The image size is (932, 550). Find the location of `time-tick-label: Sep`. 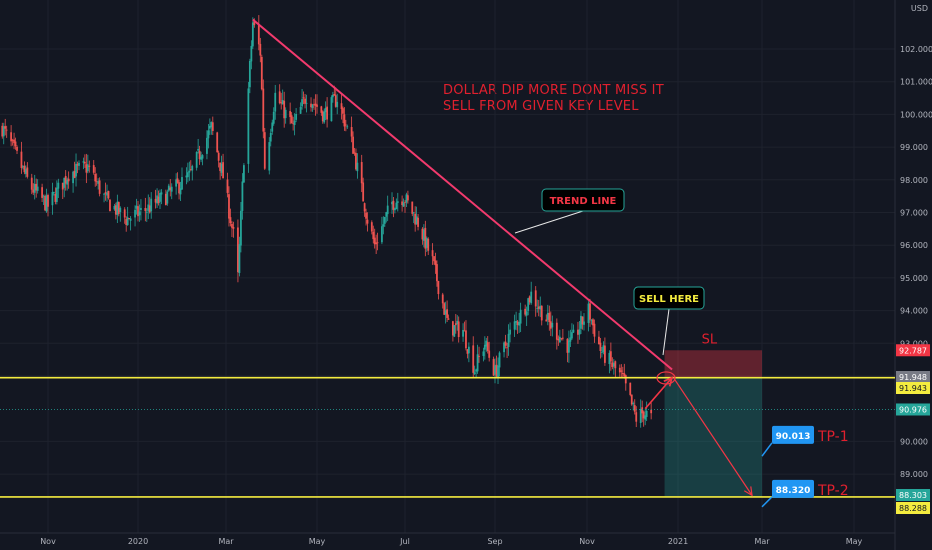

time-tick-label: Sep is located at coordinates (494, 541).